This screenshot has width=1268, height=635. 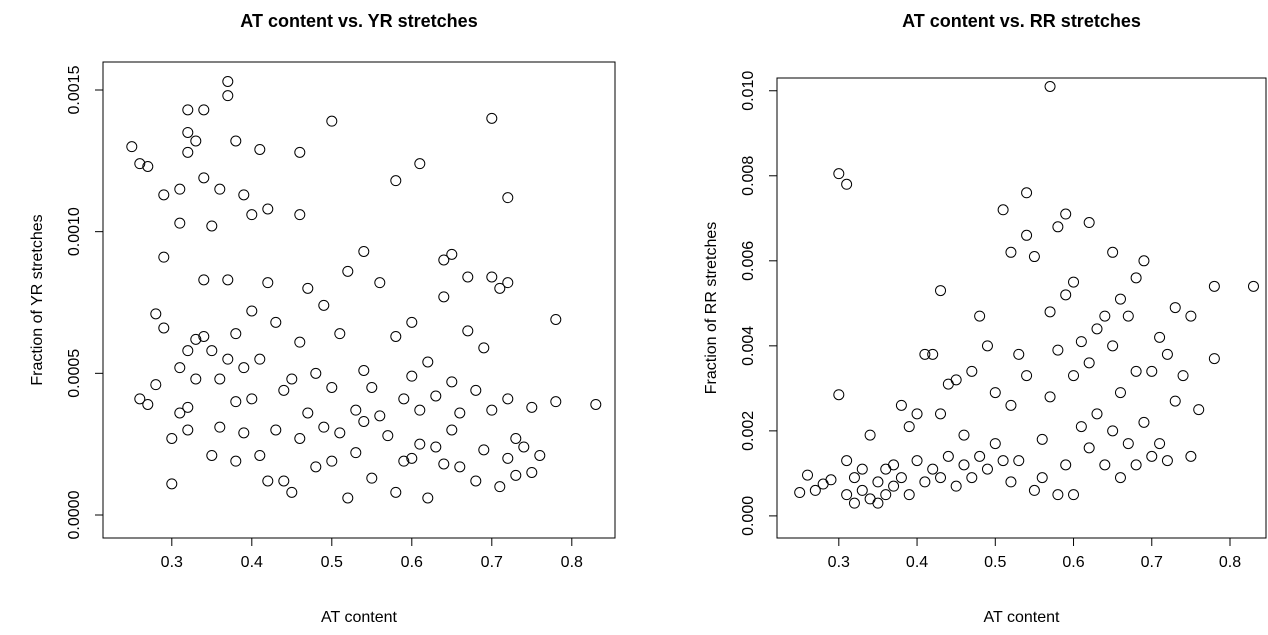 What do you see at coordinates (74, 373) in the screenshot?
I see `y-tick-label: 0.0005` at bounding box center [74, 373].